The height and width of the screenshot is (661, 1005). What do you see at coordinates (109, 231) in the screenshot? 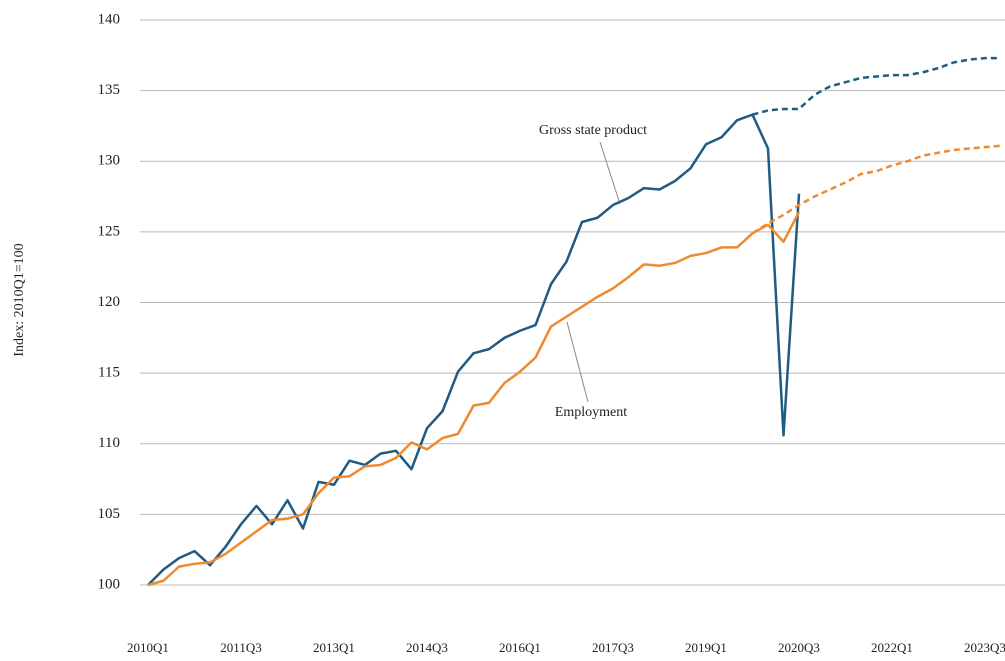
I see `y-tick-label: 125` at bounding box center [109, 231].